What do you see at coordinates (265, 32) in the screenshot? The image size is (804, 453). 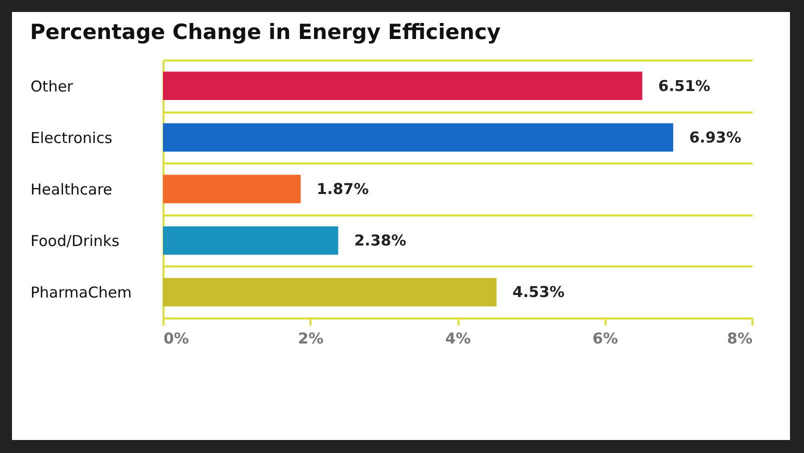 I see `chart-title: Percentage Change in Energy Efficiency` at bounding box center [265, 32].